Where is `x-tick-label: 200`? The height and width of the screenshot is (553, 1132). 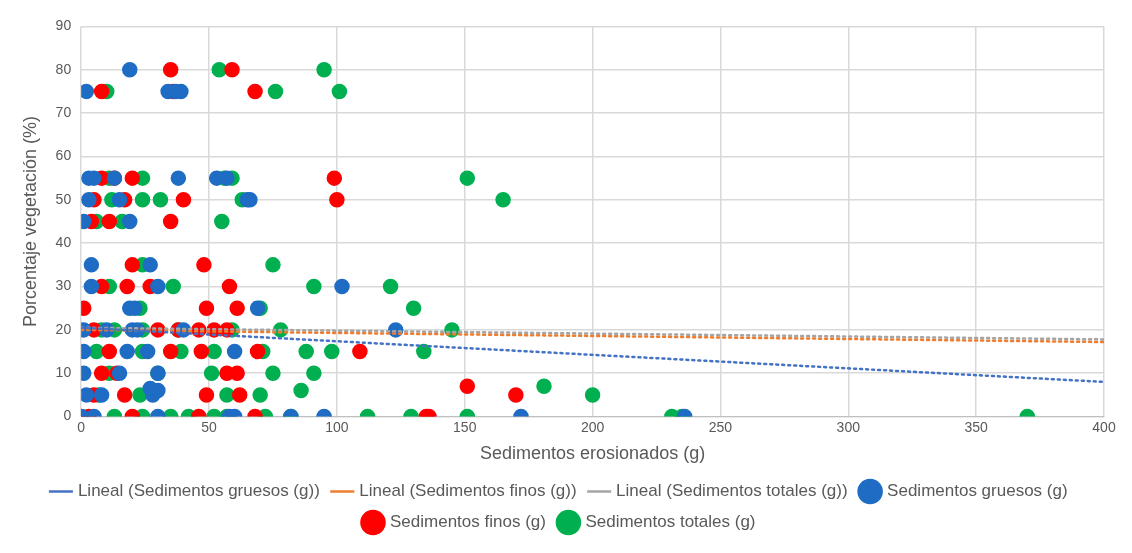 x-tick-label: 200 is located at coordinates (592, 426).